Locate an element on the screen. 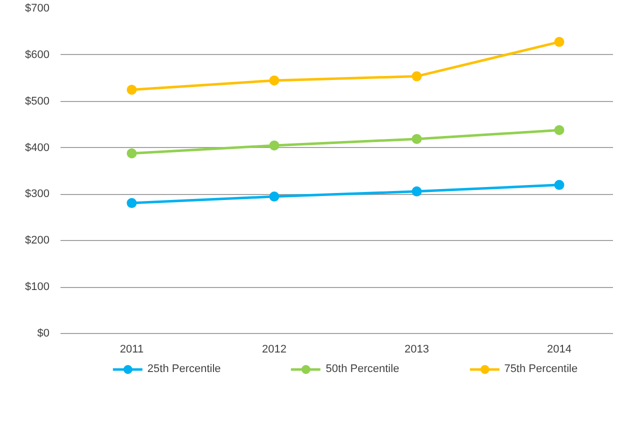 The image size is (643, 421). y-tick-label: $300 is located at coordinates (37, 194).